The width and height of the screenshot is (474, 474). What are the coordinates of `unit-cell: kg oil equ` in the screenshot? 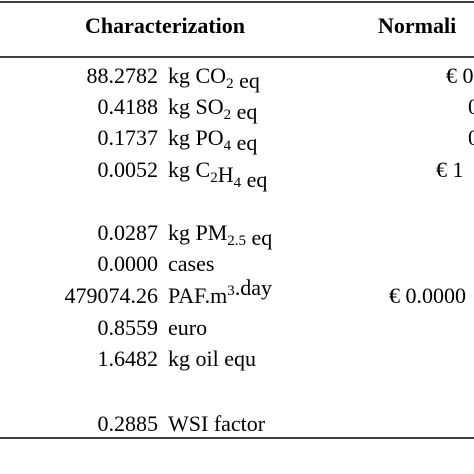 It's located at (212, 358).